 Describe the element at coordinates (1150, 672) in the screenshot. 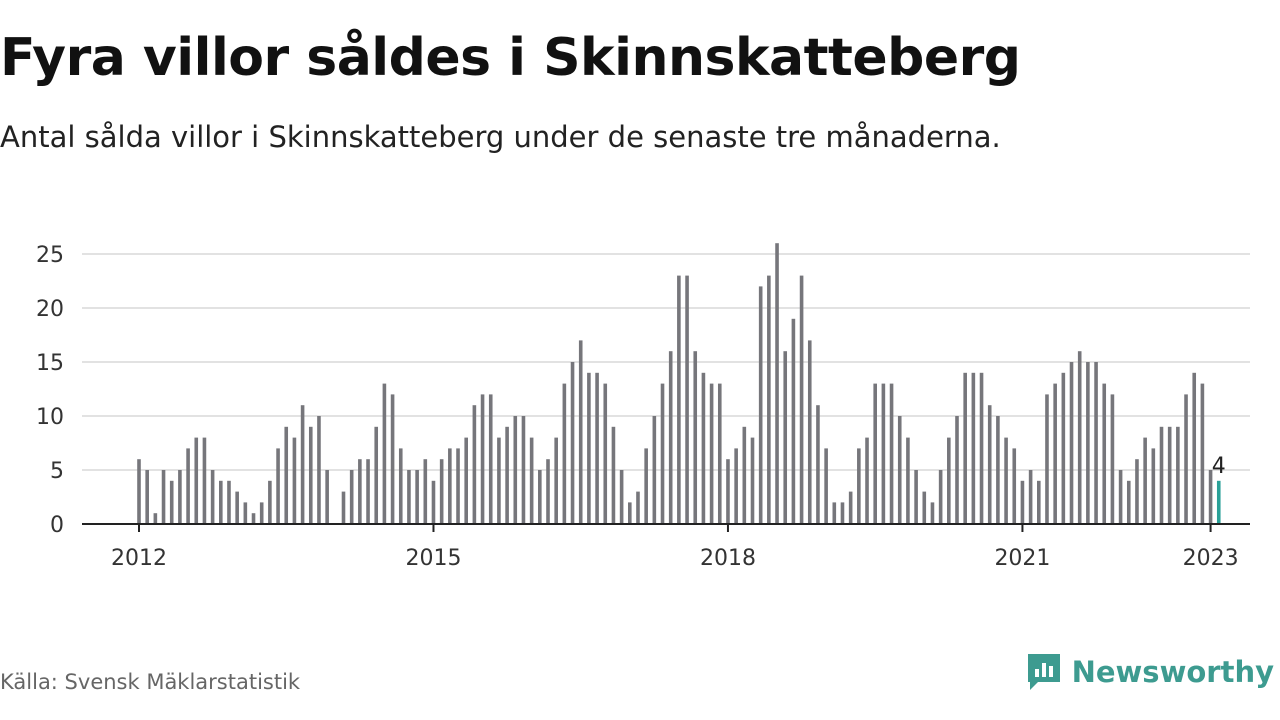

I see `brand: Newsworthy` at that location.